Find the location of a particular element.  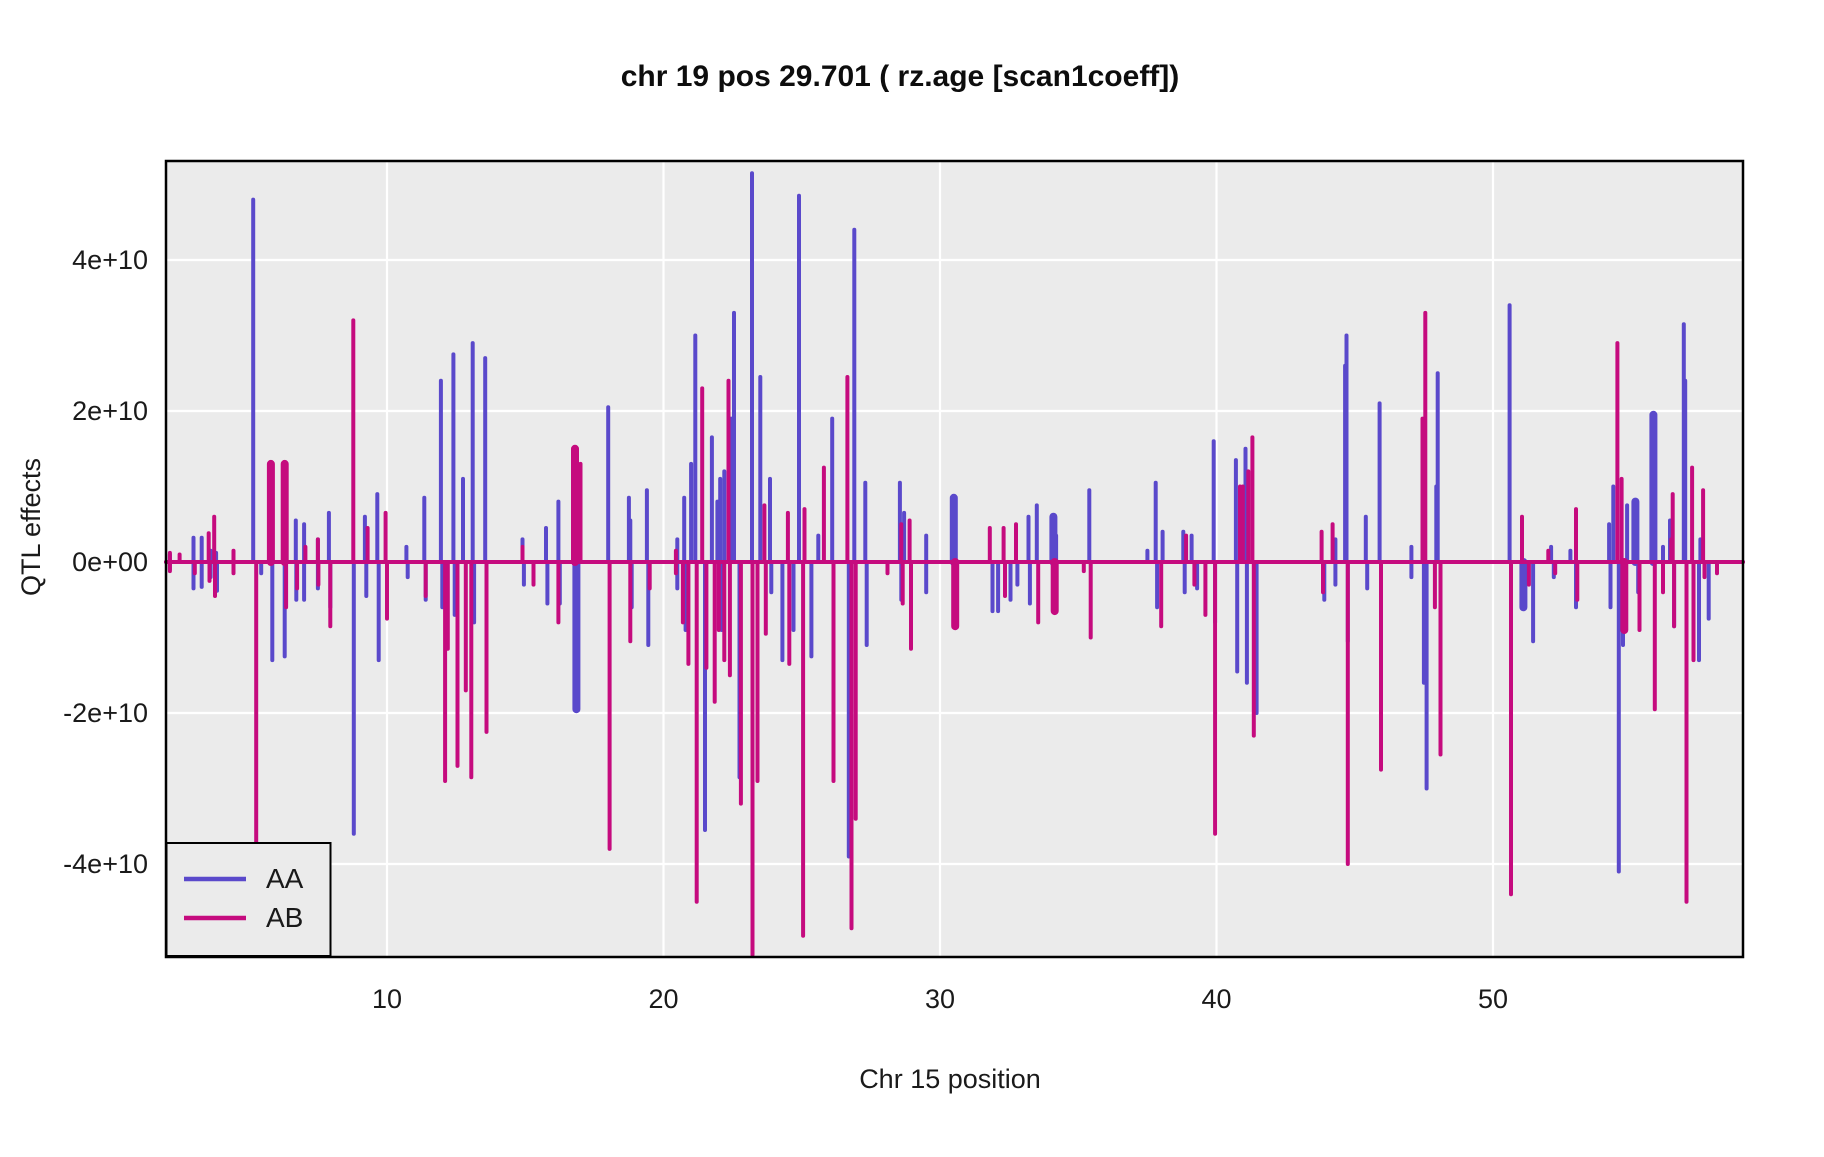

x-axis-tick-labels: 10 20 30 40 50 is located at coordinates (940, 999).